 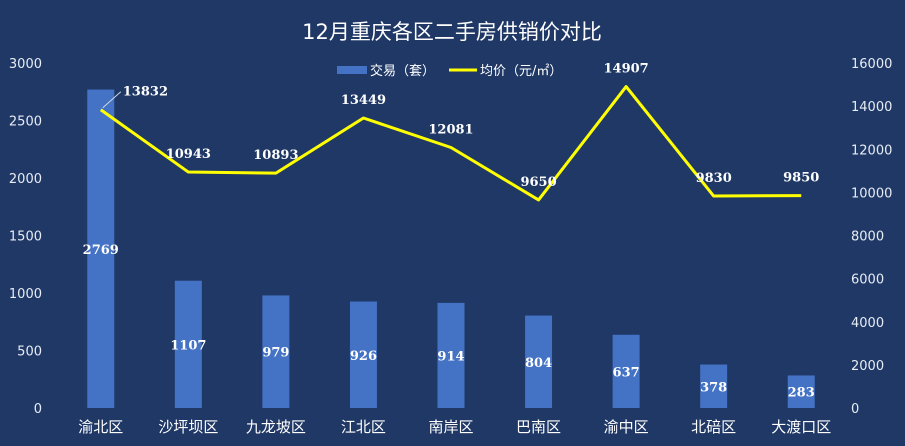 I want to click on left-axis-ticks: 0 500 1000 1500 2000 2500 3000, so click(x=25, y=237).